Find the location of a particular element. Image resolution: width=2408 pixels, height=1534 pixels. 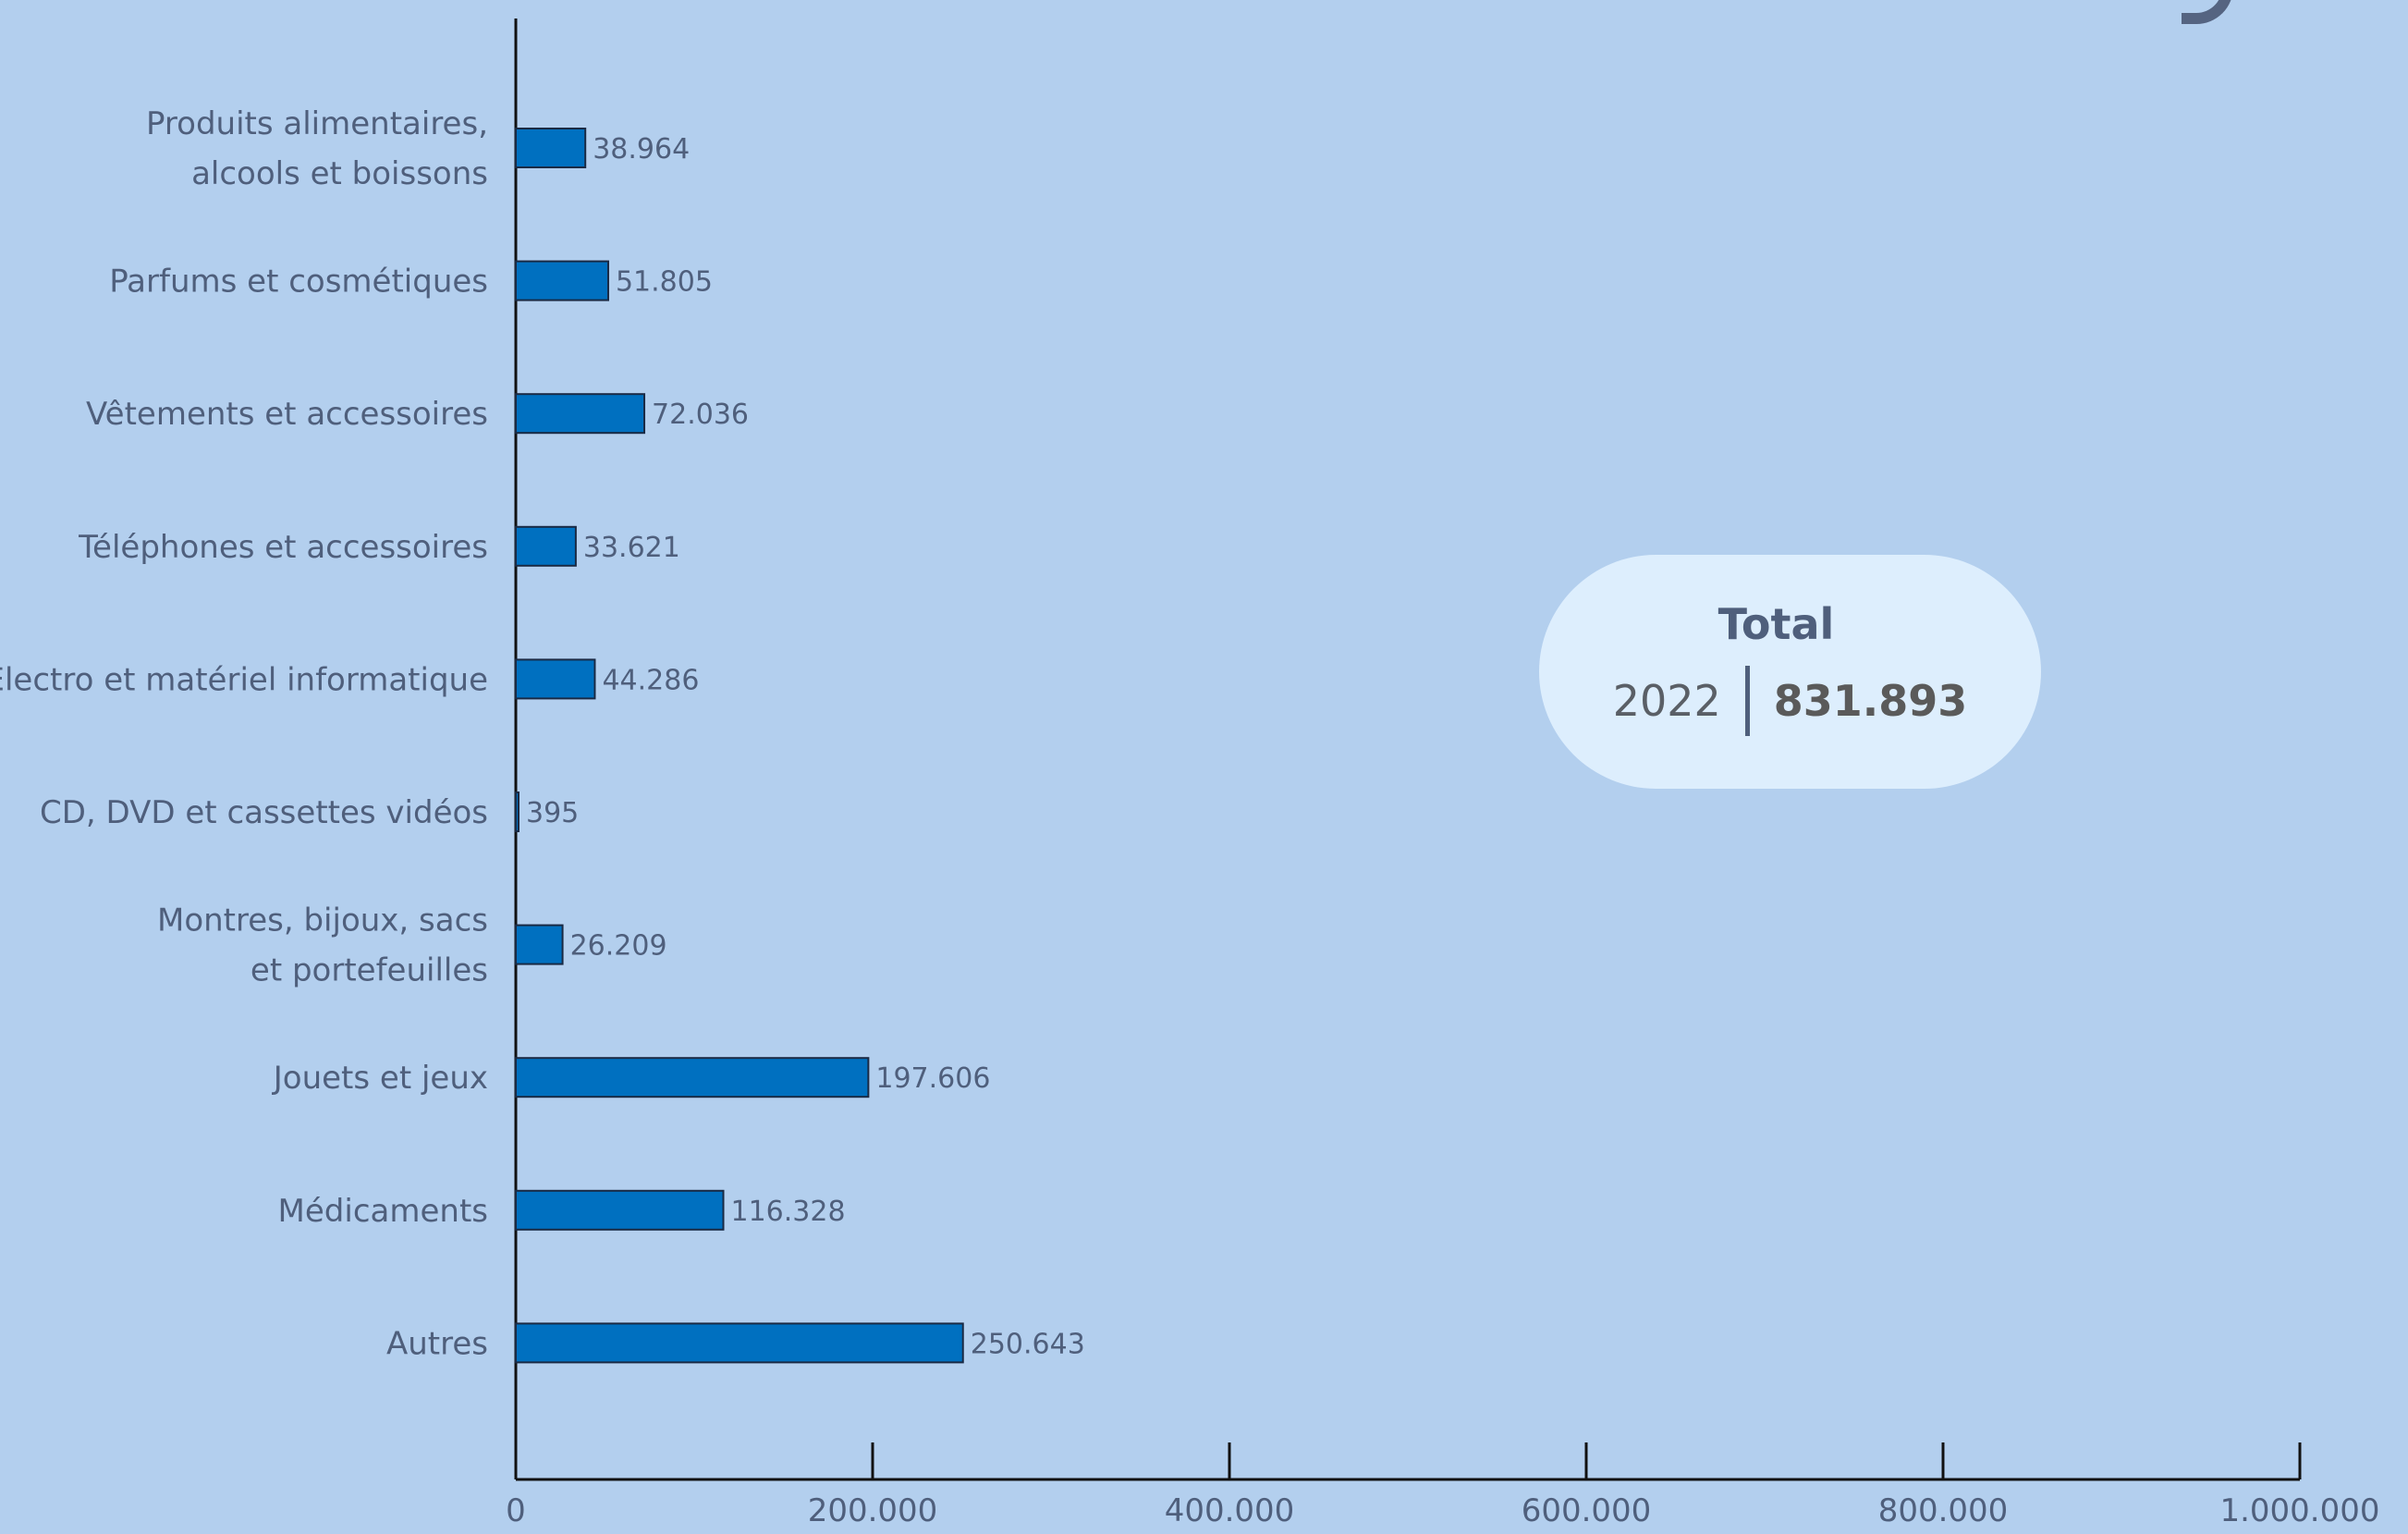

x-tick-label: 200.000 is located at coordinates (873, 1510).